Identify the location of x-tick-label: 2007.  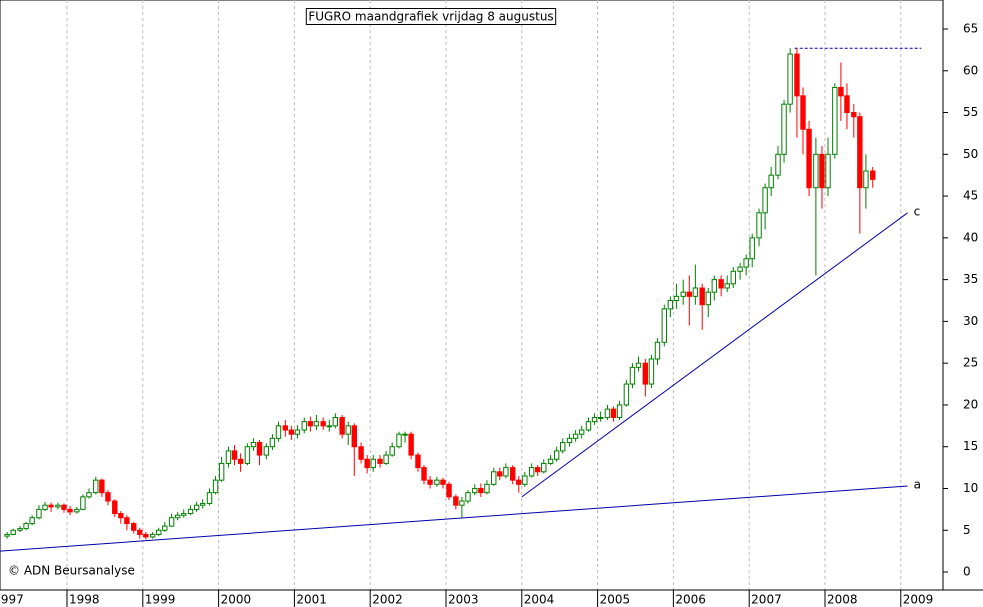
(766, 600).